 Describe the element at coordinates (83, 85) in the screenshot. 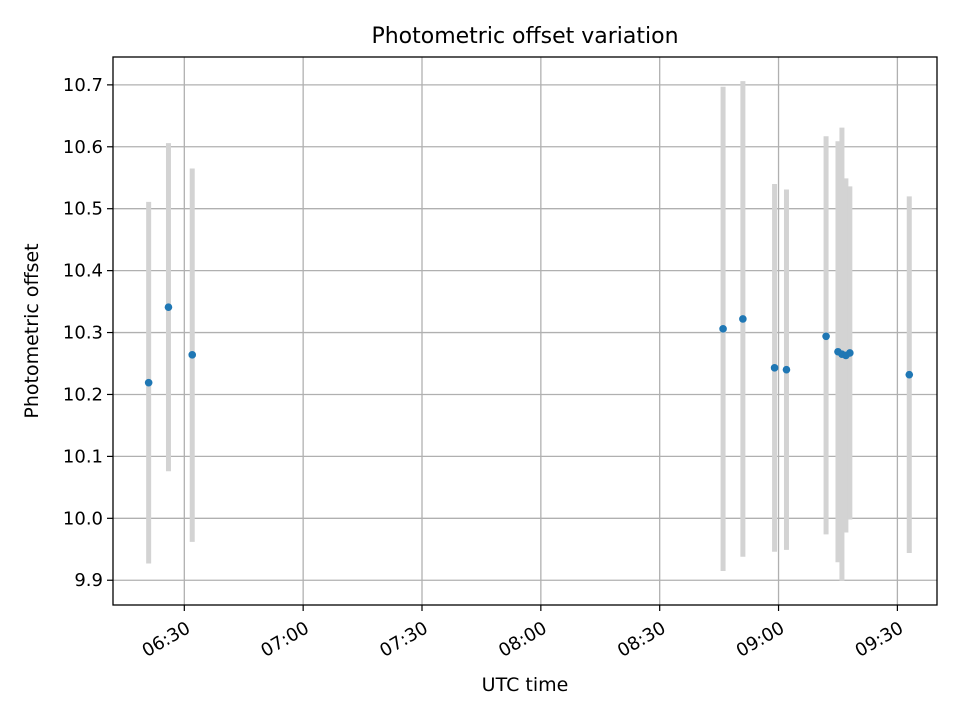

I see `y-tick-label: 10.7` at that location.